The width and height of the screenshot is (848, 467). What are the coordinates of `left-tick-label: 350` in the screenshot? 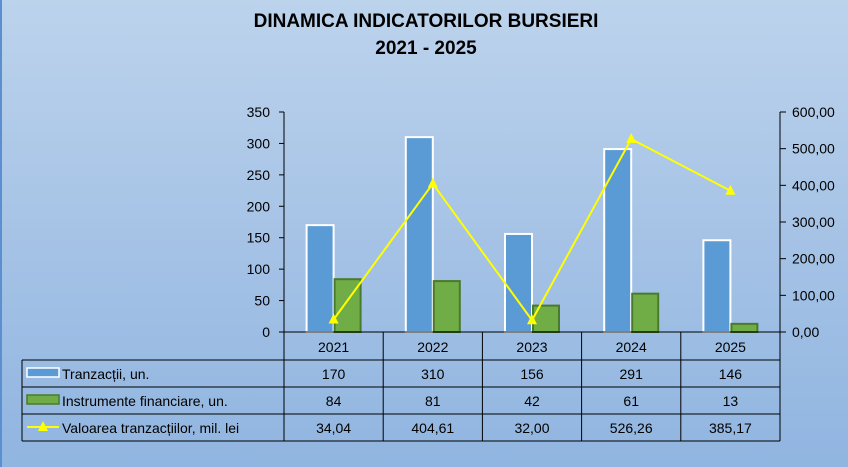 It's located at (259, 112).